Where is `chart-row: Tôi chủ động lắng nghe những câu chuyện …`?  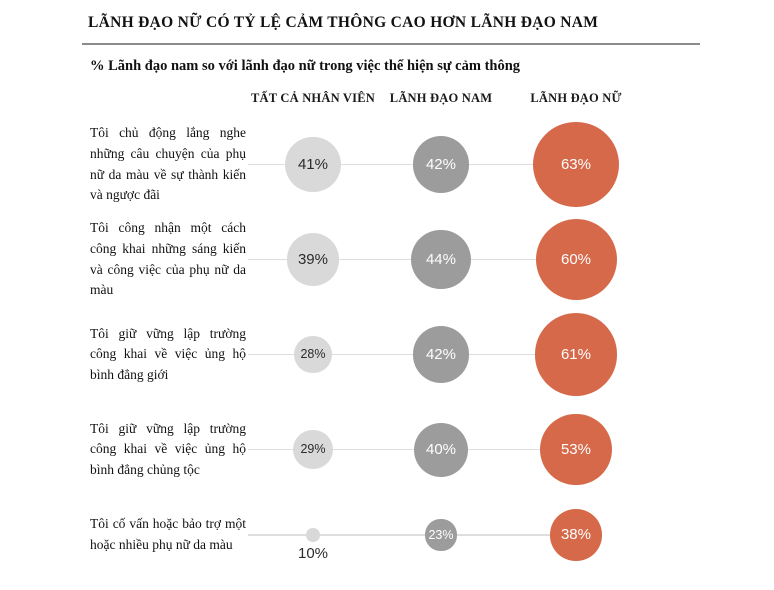
chart-row: Tôi chủ động lắng nghe những câu chuyện … is located at coordinates (388, 164).